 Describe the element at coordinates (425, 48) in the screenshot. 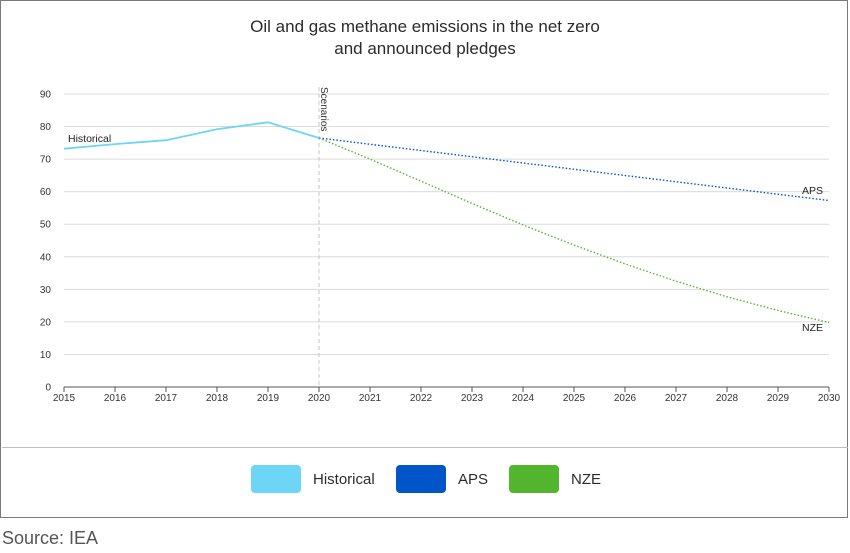

I see `chart-subtitle: and announced pledges` at that location.